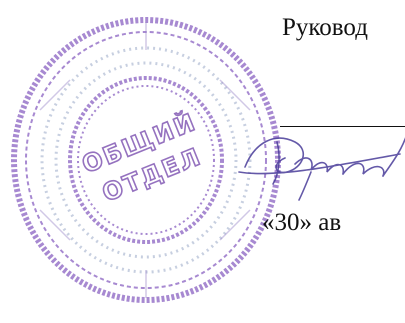  I want to click on signature-line, so click(342, 126).